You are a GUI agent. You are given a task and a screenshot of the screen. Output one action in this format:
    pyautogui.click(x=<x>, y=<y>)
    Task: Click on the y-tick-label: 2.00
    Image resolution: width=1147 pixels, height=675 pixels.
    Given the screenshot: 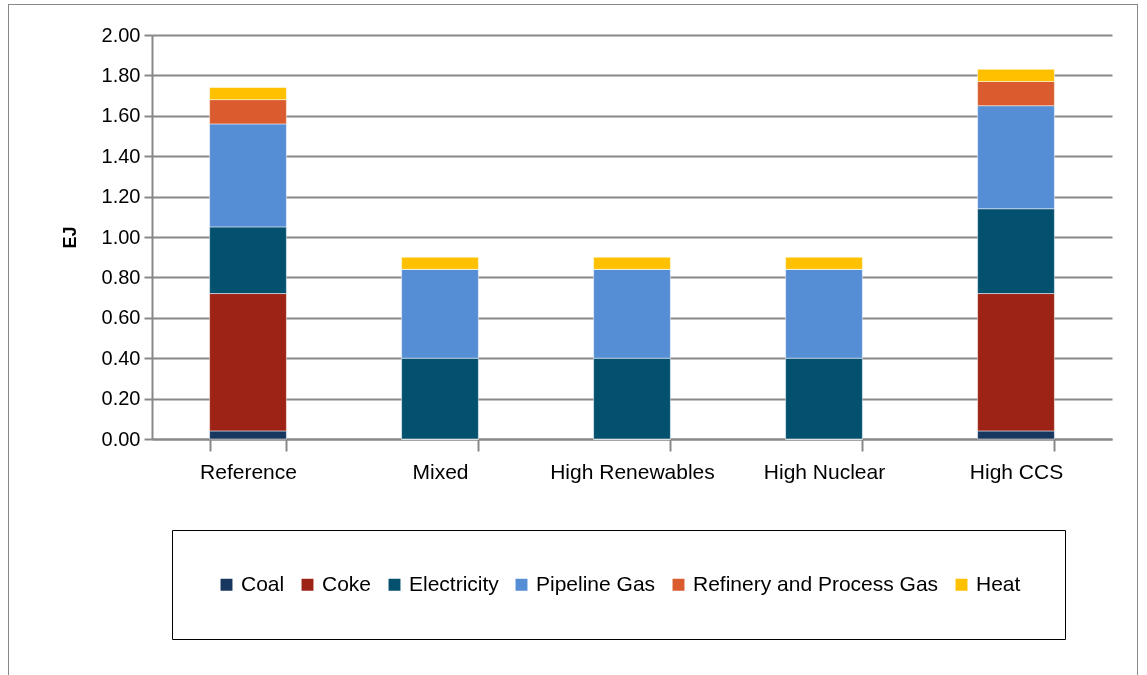 What is the action you would take?
    pyautogui.click(x=121, y=34)
    